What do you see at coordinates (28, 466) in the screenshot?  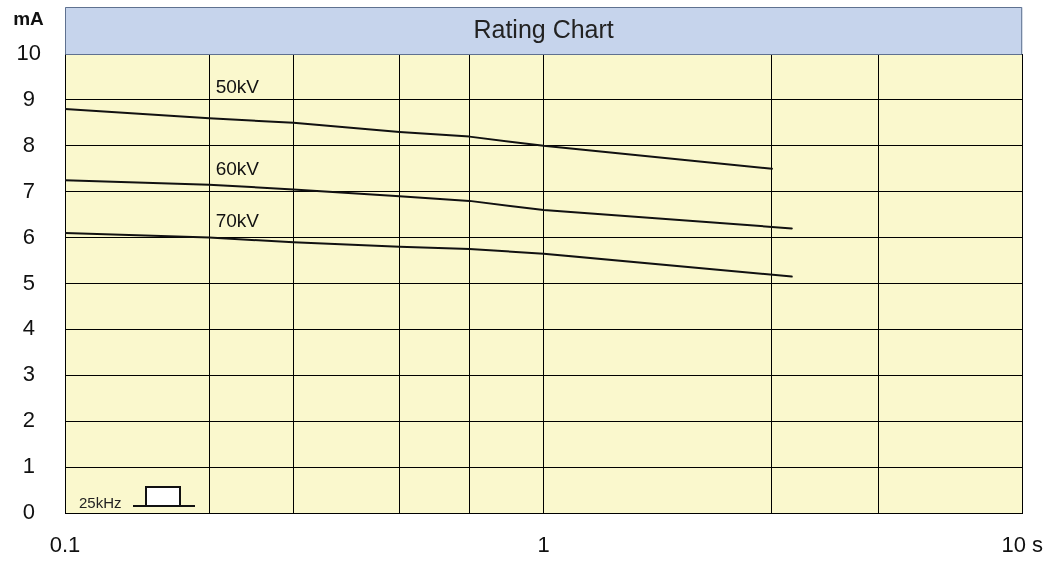 I see `y-tick-label: 1` at bounding box center [28, 466].